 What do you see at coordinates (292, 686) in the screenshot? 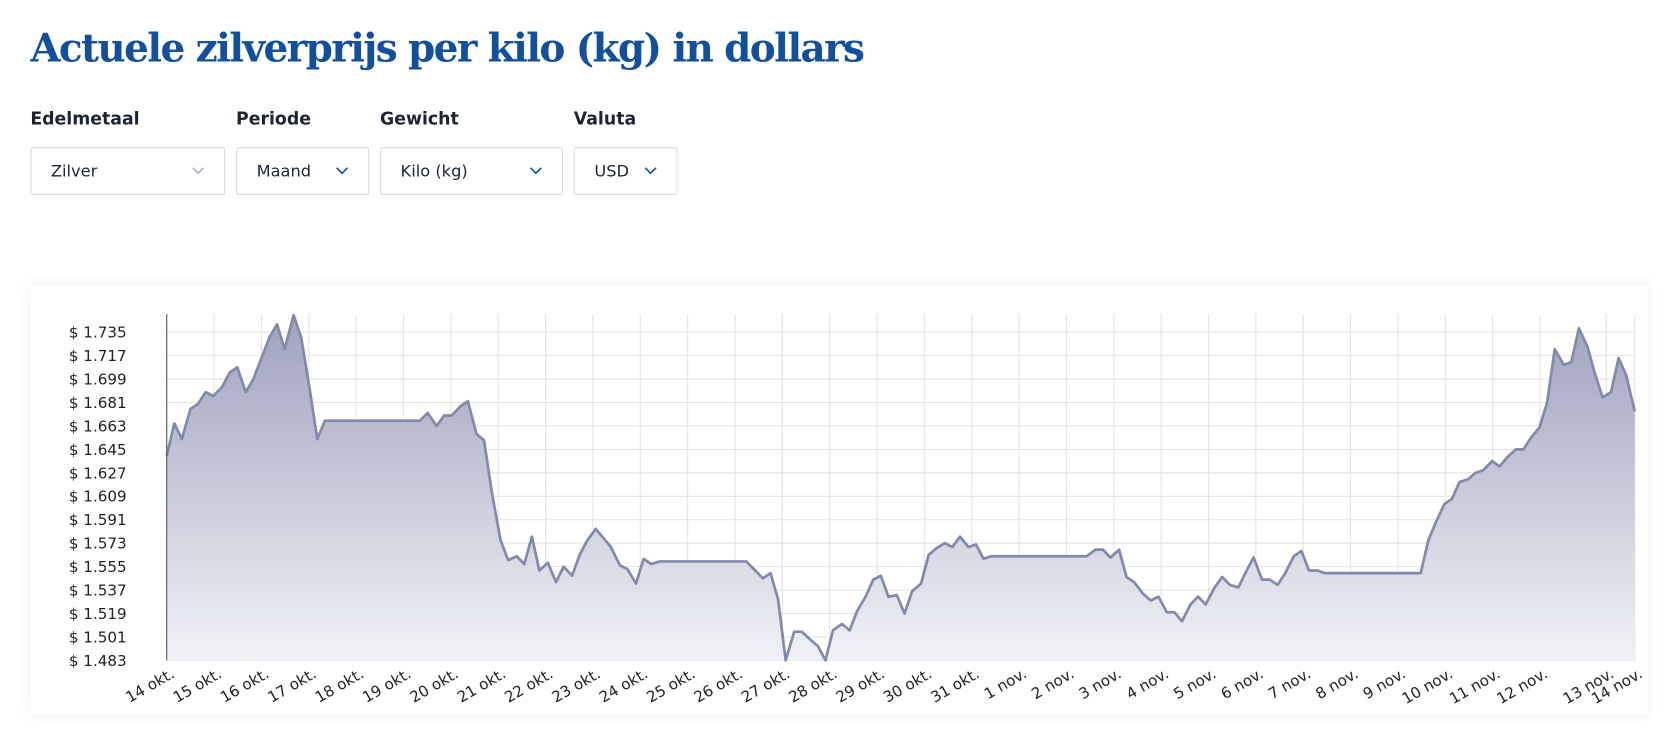
I see `x-tick-label: 17 okt.` at bounding box center [292, 686].